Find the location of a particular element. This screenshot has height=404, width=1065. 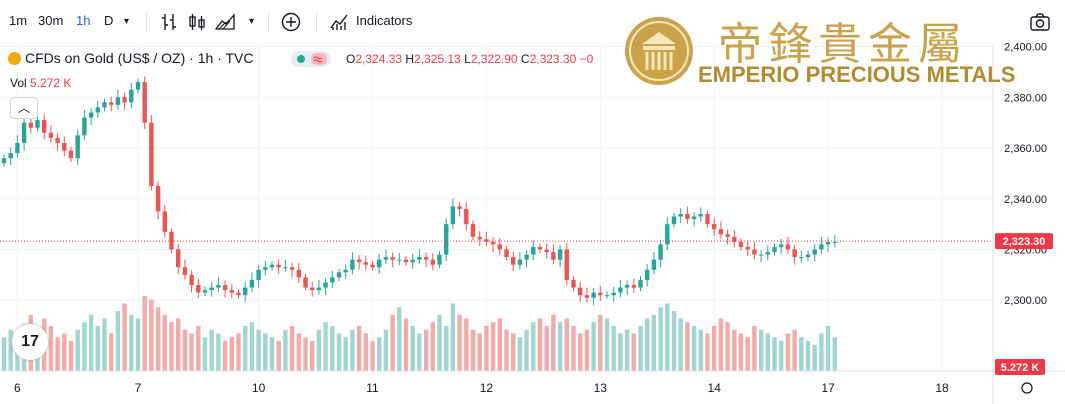

chart-settings-icon is located at coordinates (1027, 388).